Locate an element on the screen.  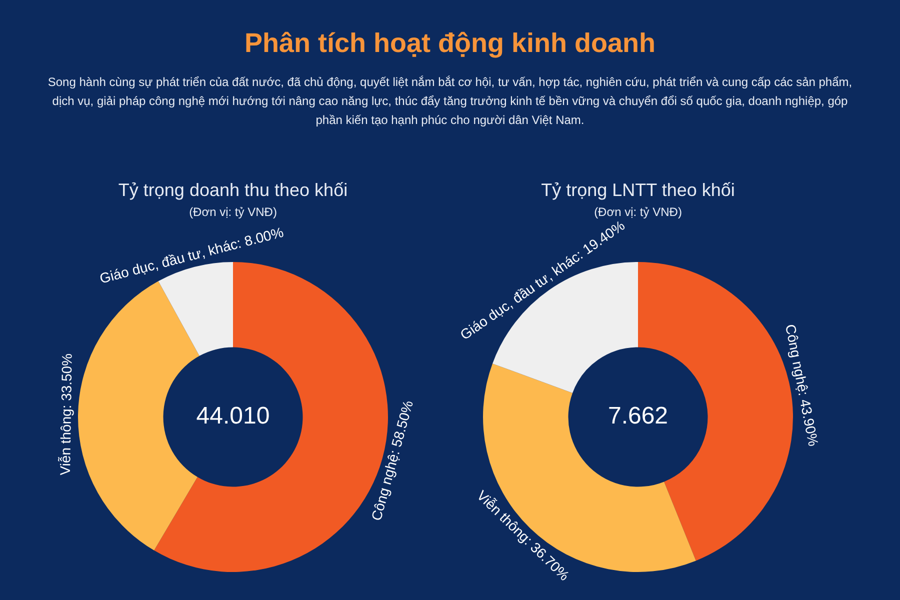
slice-label: Viễn thông: 33.50% is located at coordinates (65, 414).